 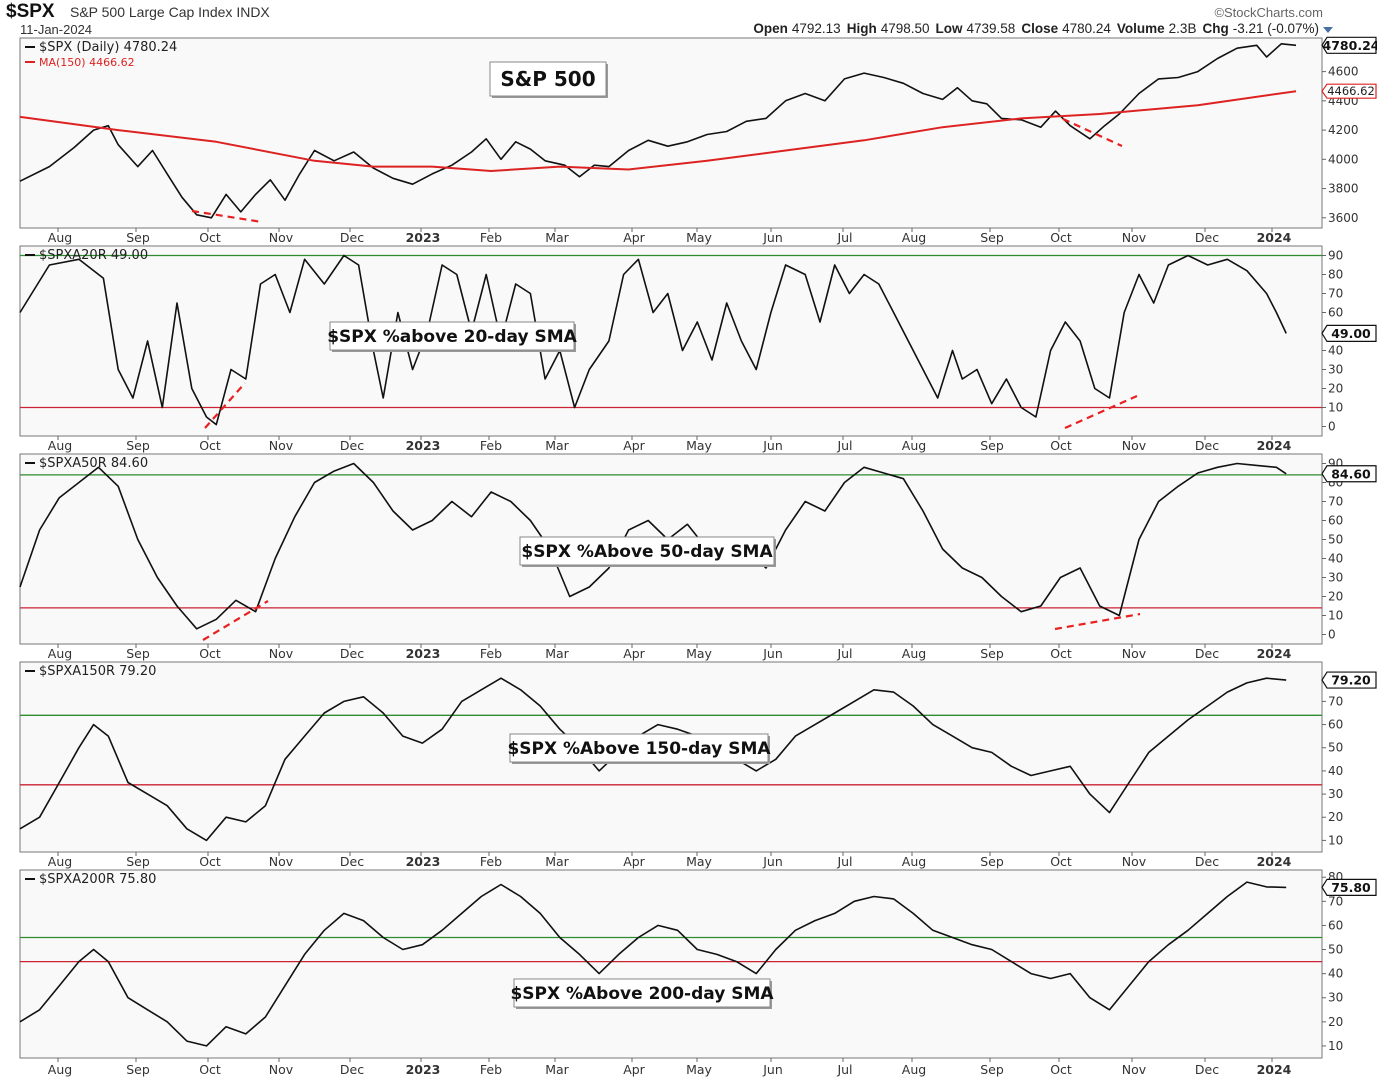 I want to click on ohlc-label-volume: Volume, so click(x=1140, y=28).